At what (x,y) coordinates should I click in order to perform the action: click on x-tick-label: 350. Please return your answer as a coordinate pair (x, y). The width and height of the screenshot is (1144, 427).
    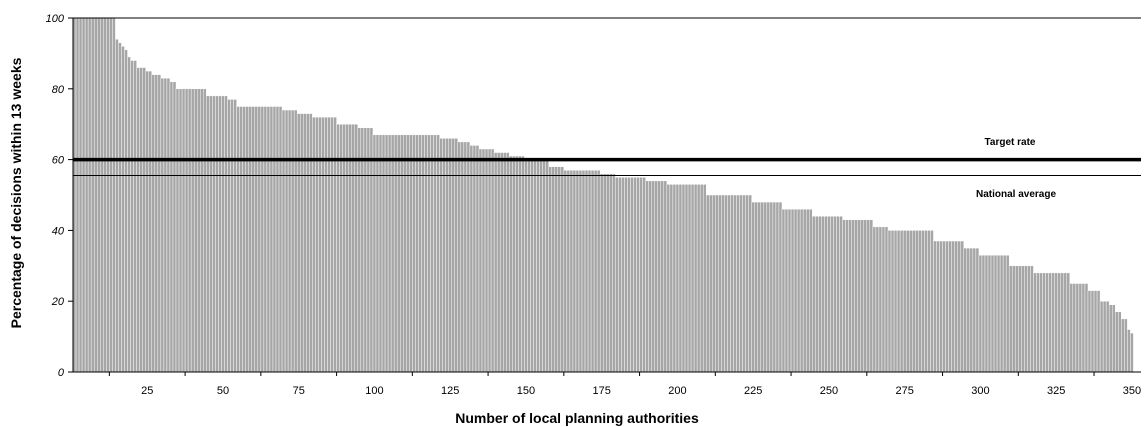
    Looking at the image, I should click on (1132, 391).